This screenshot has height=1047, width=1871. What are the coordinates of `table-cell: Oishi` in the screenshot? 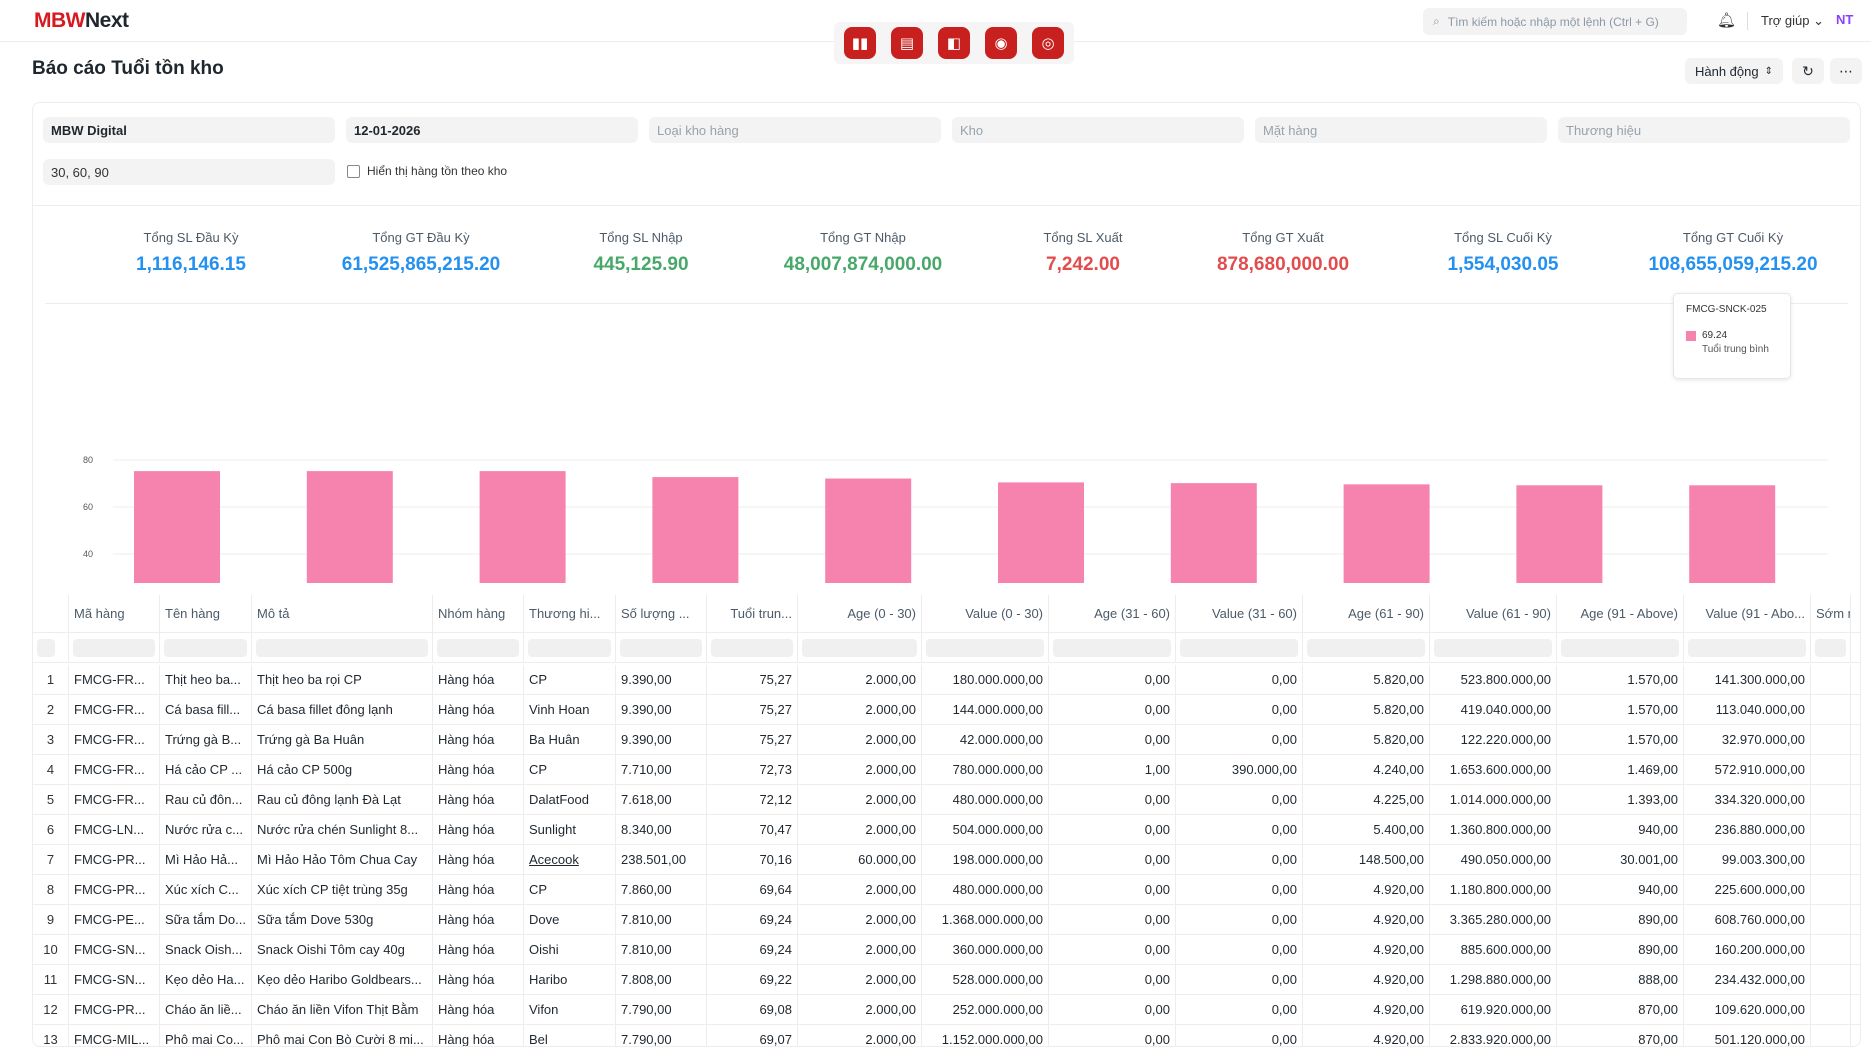 It's located at (570, 949).